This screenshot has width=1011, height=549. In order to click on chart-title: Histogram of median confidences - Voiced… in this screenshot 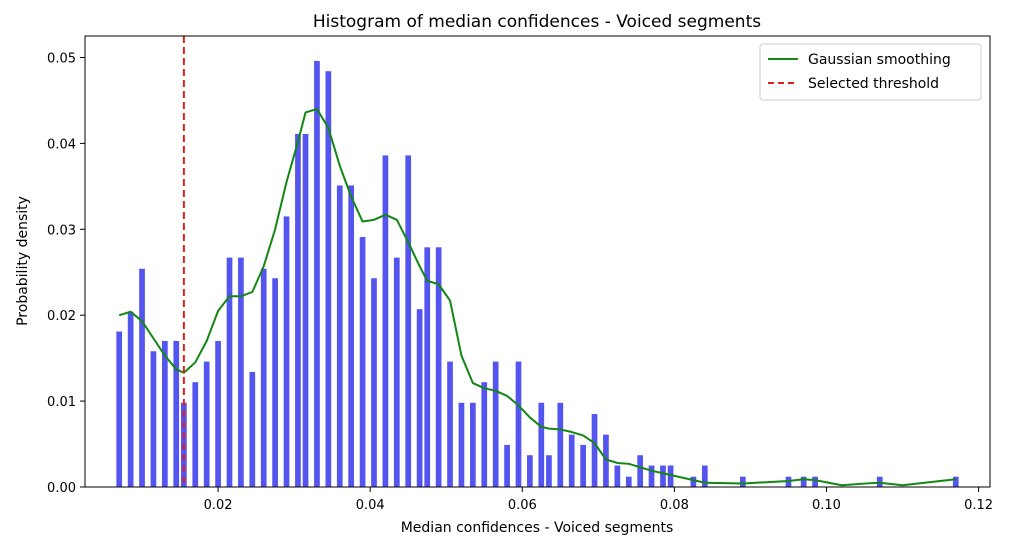, I will do `click(537, 22)`.